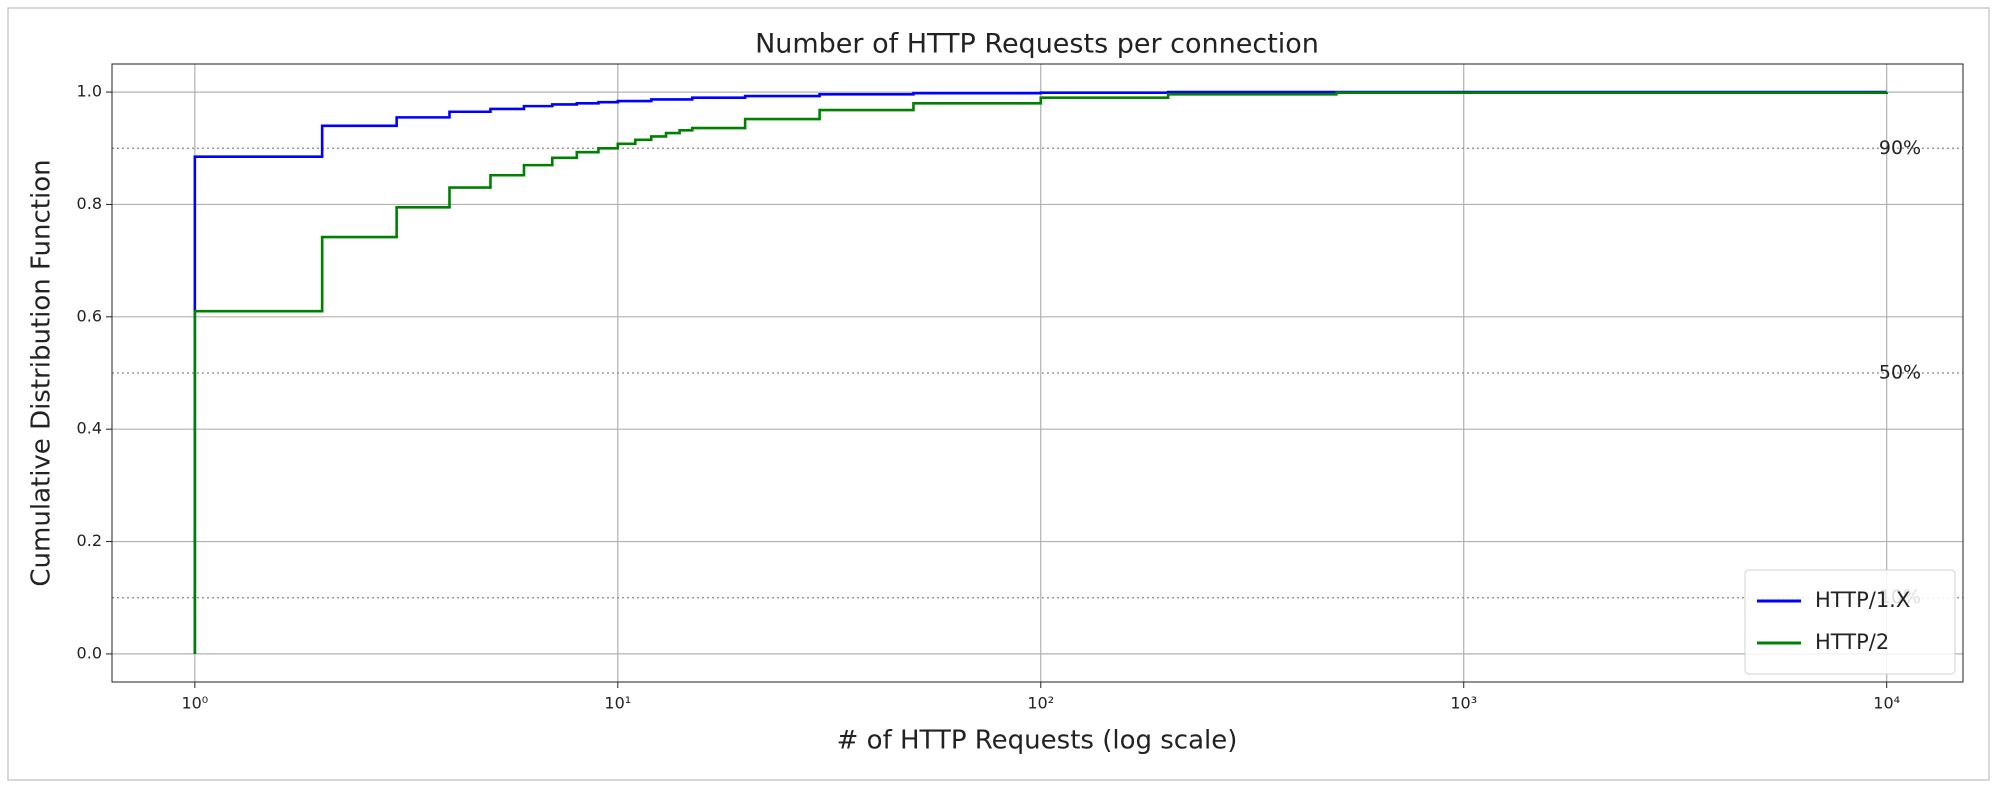 The image size is (1999, 793). I want to click on x-tick-label: 10³, so click(1463, 703).